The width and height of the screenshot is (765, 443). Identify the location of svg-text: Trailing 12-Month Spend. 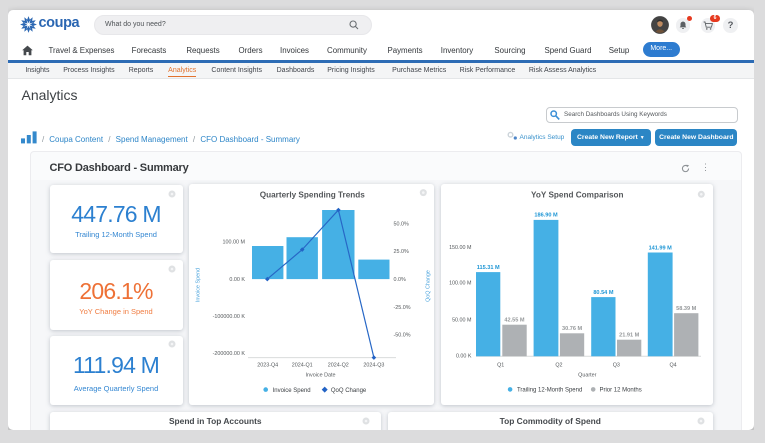
(549, 391).